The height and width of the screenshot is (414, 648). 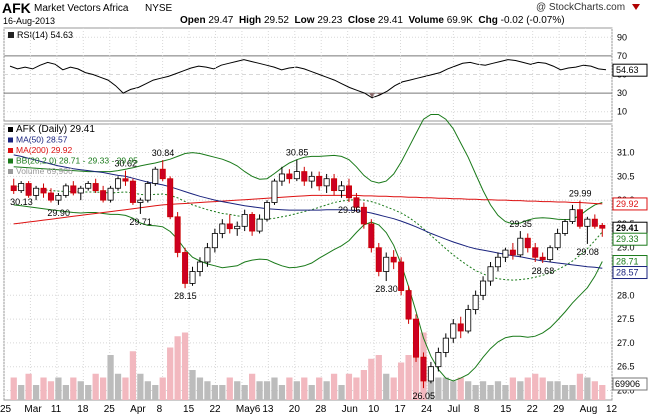 What do you see at coordinates (349, 210) in the screenshot?
I see `price-annotation: 29.96` at bounding box center [349, 210].